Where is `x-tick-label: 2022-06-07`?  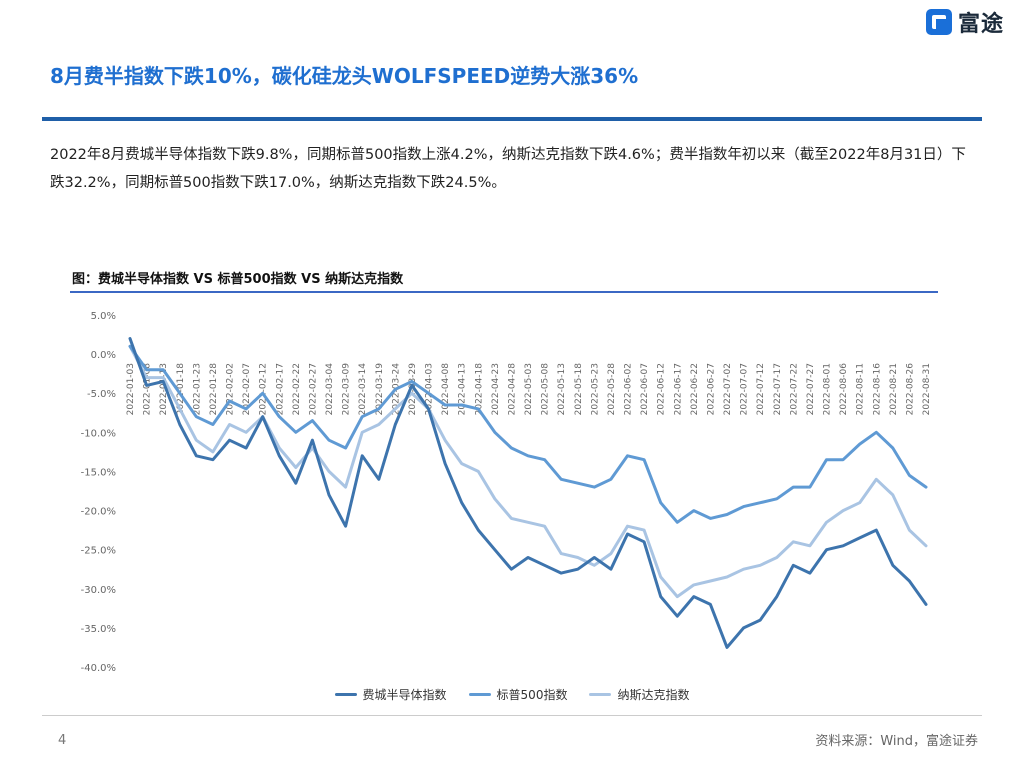
x-tick-label: 2022-06-07 is located at coordinates (645, 389).